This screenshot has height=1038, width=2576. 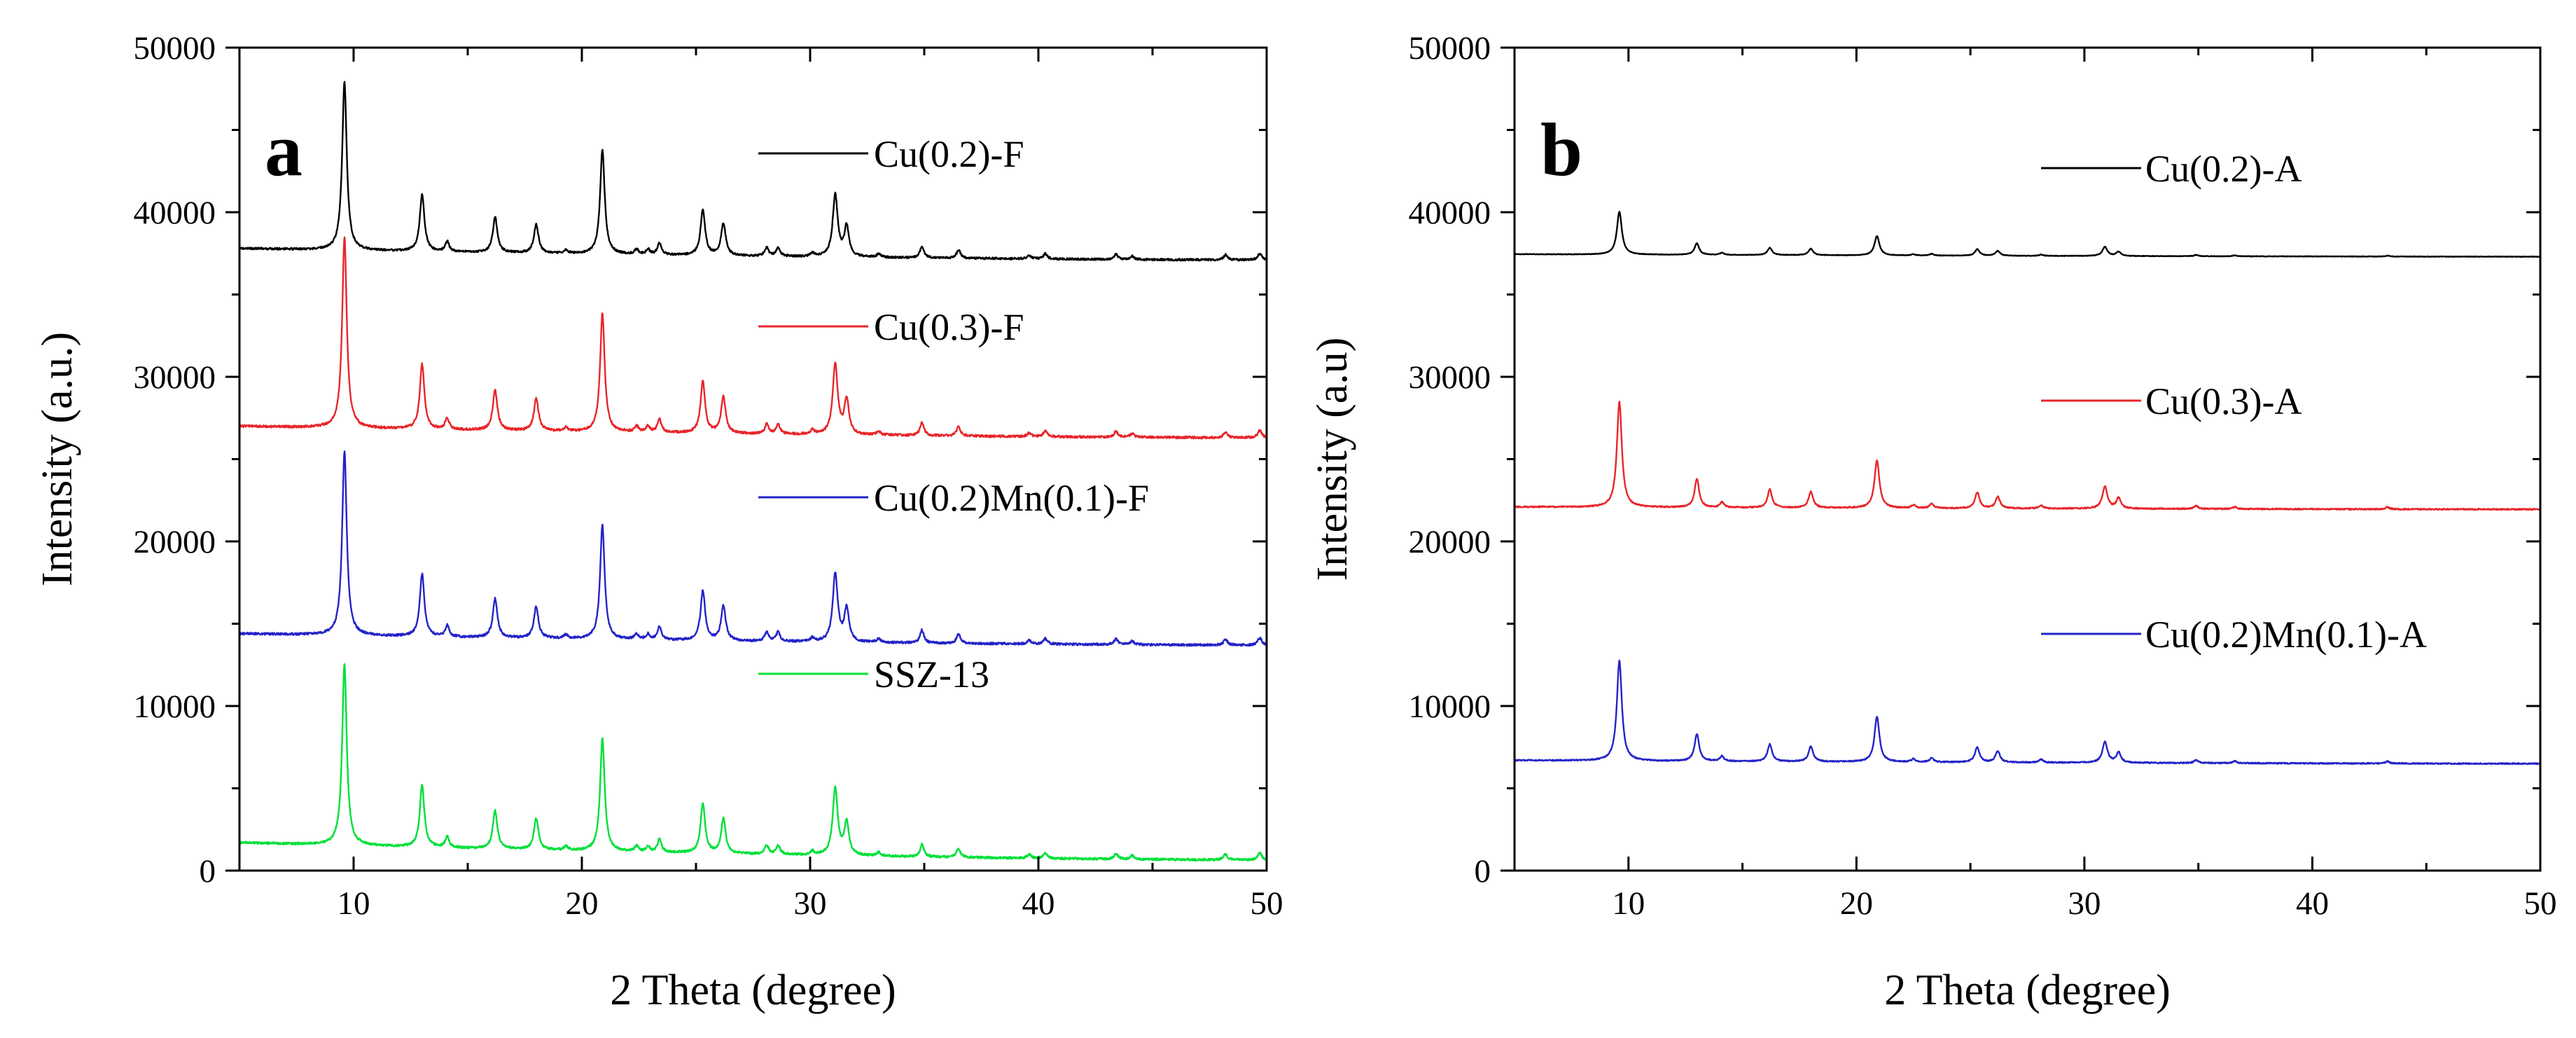 I want to click on legend-label: Cu(0.3)-F, so click(x=949, y=327).